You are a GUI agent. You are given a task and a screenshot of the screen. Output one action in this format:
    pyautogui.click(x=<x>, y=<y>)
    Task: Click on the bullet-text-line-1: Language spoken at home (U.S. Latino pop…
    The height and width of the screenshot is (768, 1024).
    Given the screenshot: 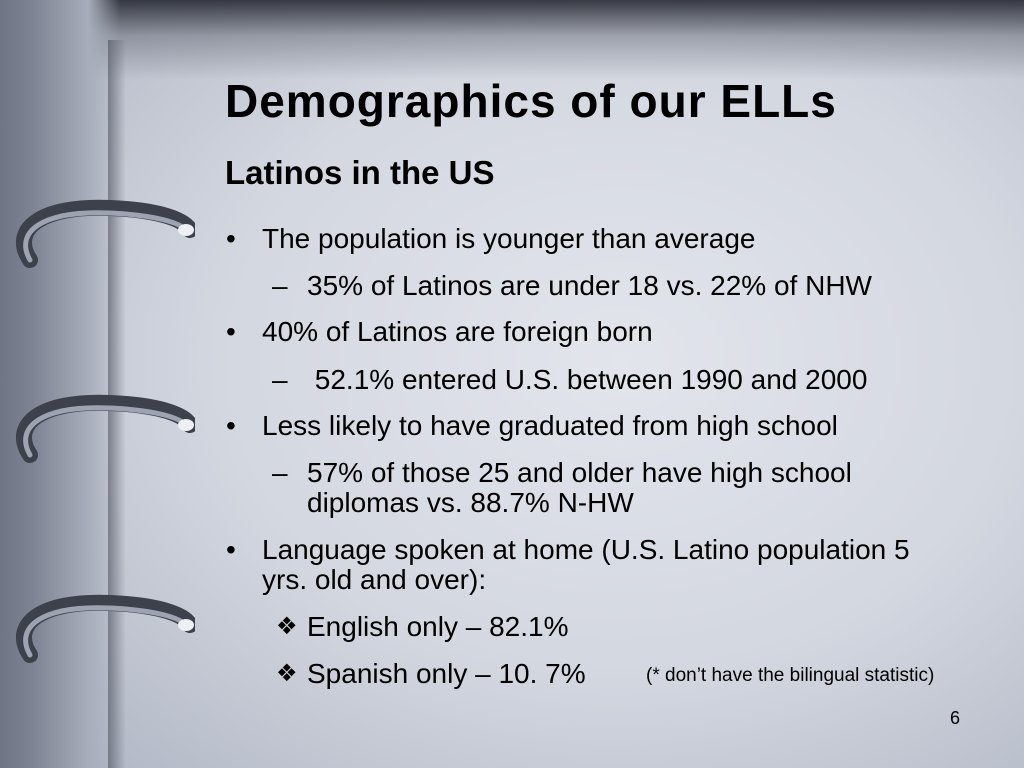 What is the action you would take?
    pyautogui.click(x=586, y=549)
    